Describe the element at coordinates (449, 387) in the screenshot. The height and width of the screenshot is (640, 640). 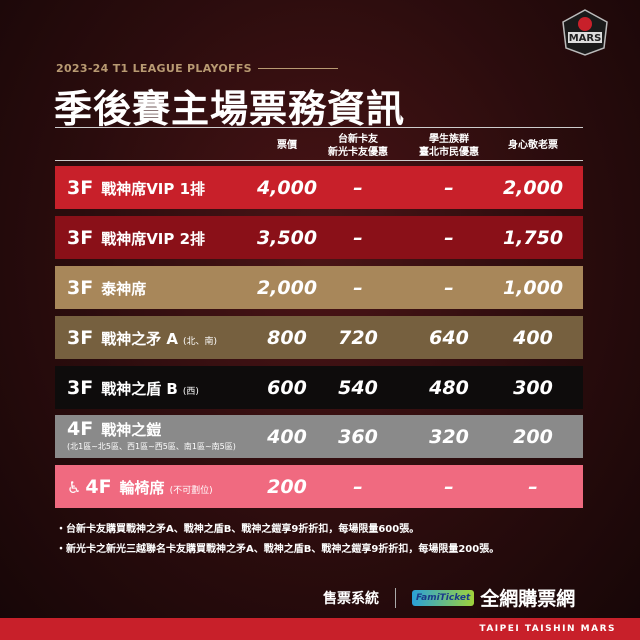
I see `price-cell: 480` at that location.